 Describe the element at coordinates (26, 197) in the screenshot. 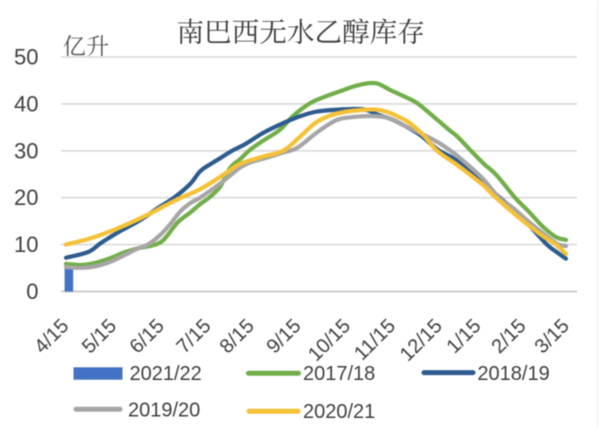

I see `svg-text: 20` at that location.